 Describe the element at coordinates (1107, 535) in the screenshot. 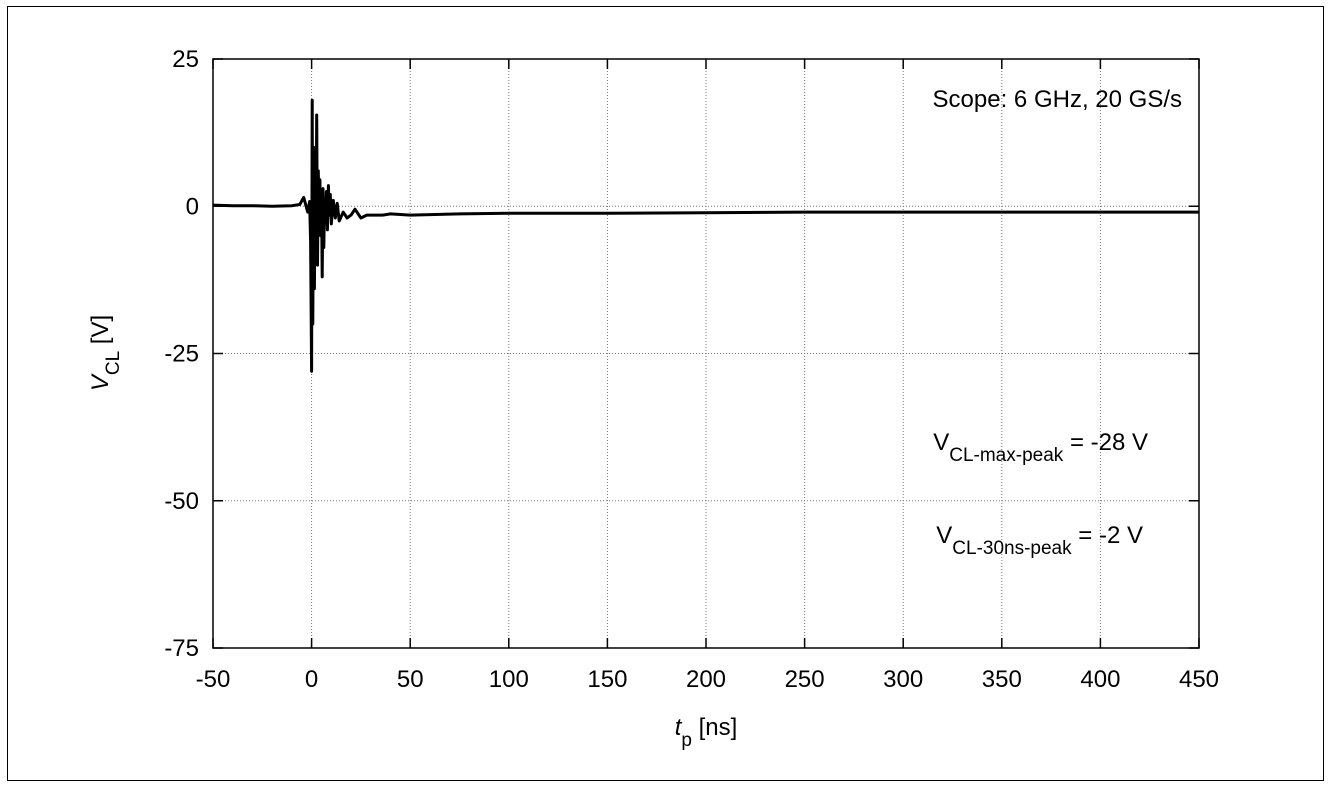

I see `30ns-peak-value: = -2 V` at that location.